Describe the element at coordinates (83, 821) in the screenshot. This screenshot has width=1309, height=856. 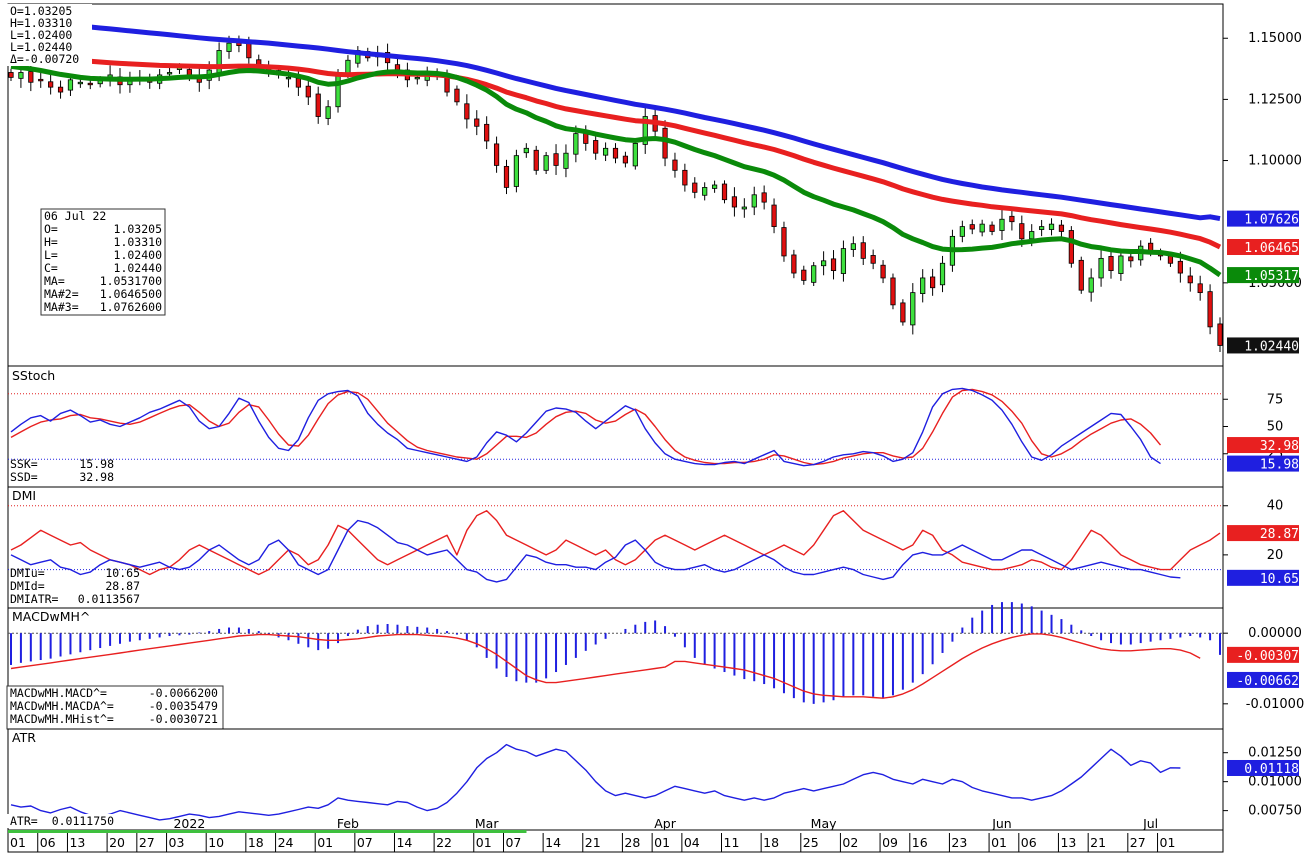
I see `atr-readout-value: 0.0111750` at that location.